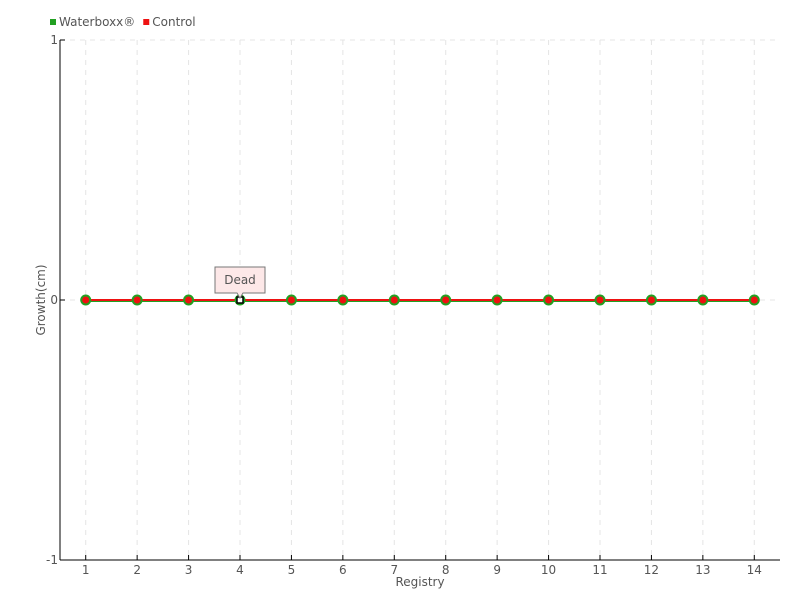 This screenshot has width=800, height=600. I want to click on x-axis-label: Registry, so click(419, 582).